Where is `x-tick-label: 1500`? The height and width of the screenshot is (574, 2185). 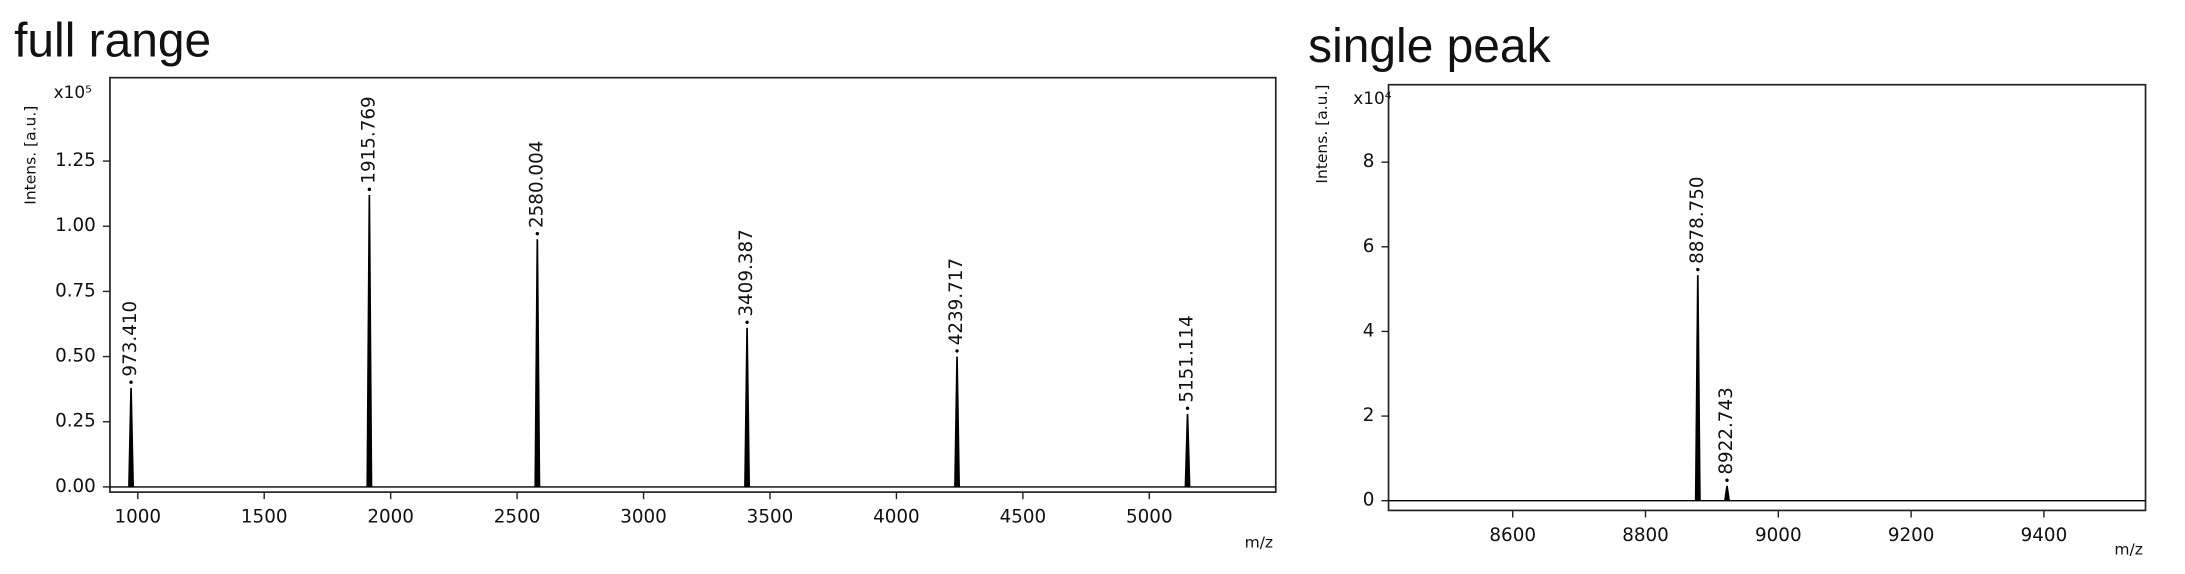
x-tick-label: 1500 is located at coordinates (264, 516).